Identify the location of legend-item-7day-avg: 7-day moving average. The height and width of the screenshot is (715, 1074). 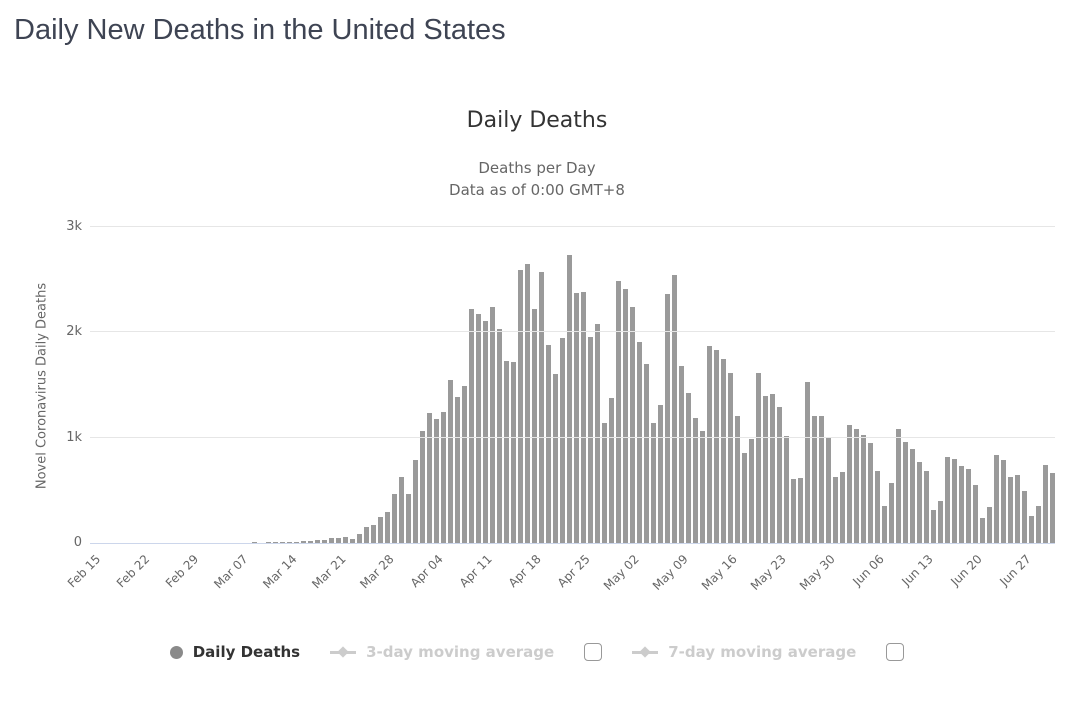
(744, 652).